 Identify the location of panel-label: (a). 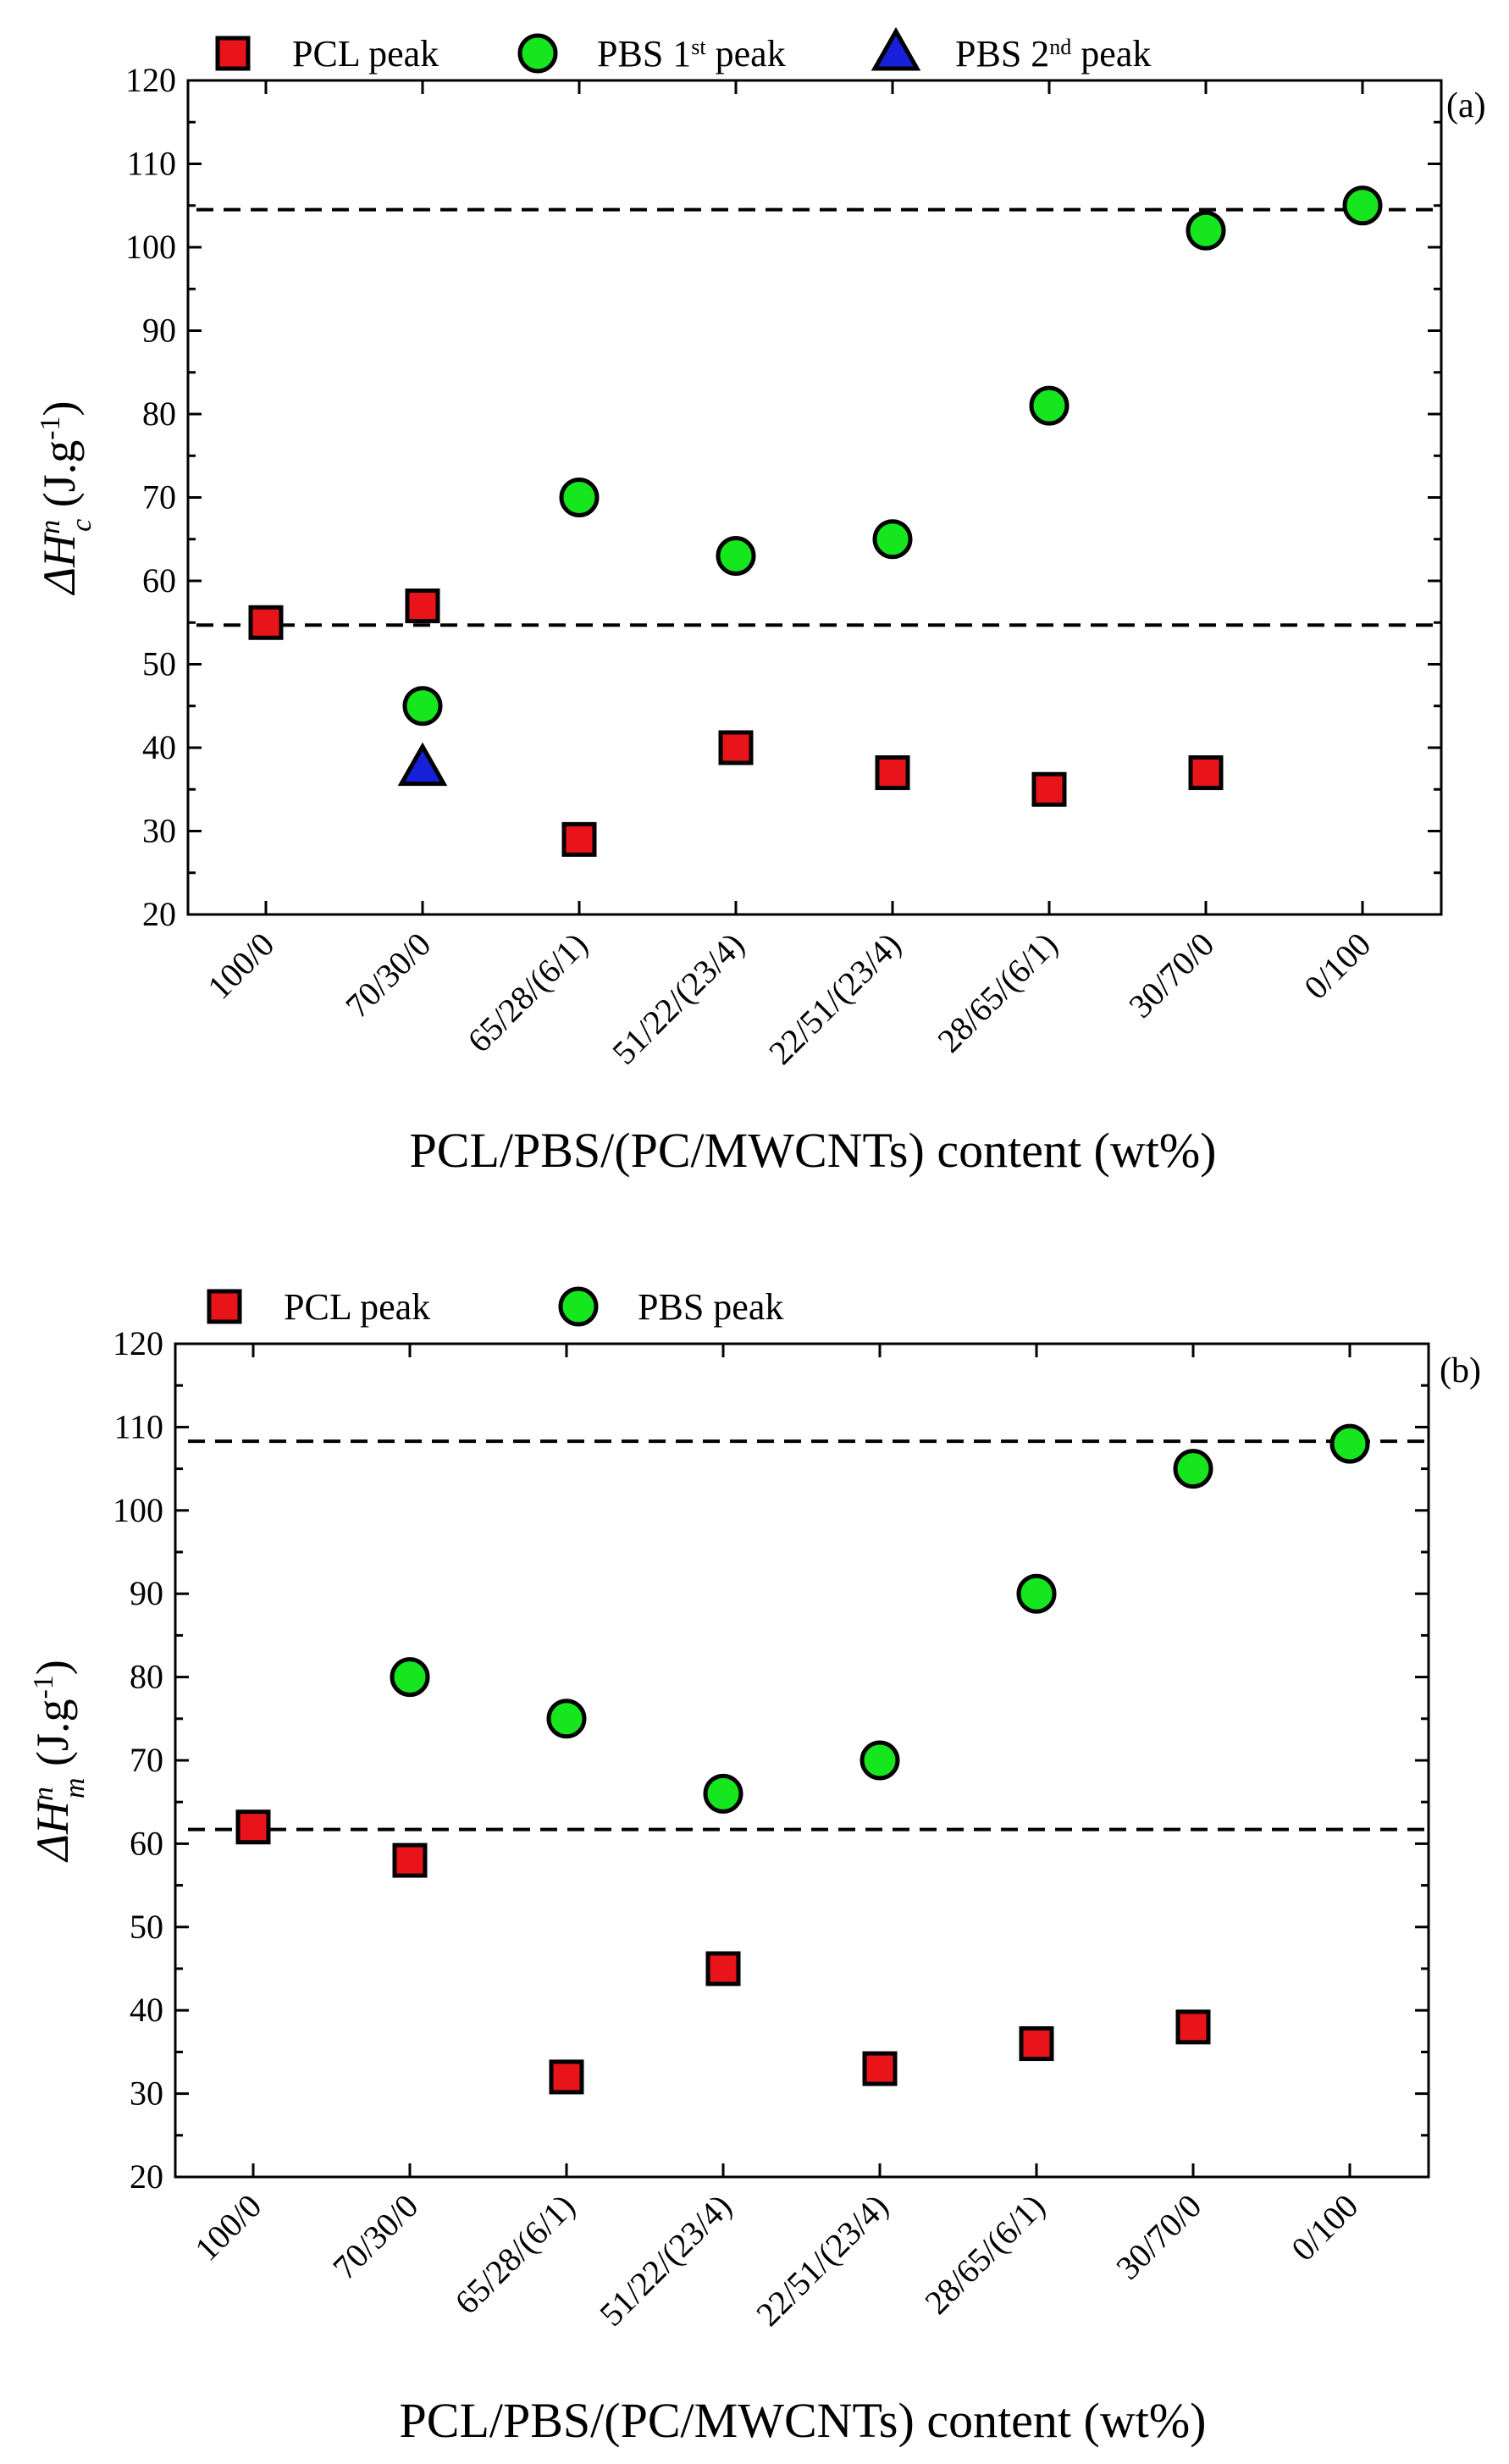
(1466, 105).